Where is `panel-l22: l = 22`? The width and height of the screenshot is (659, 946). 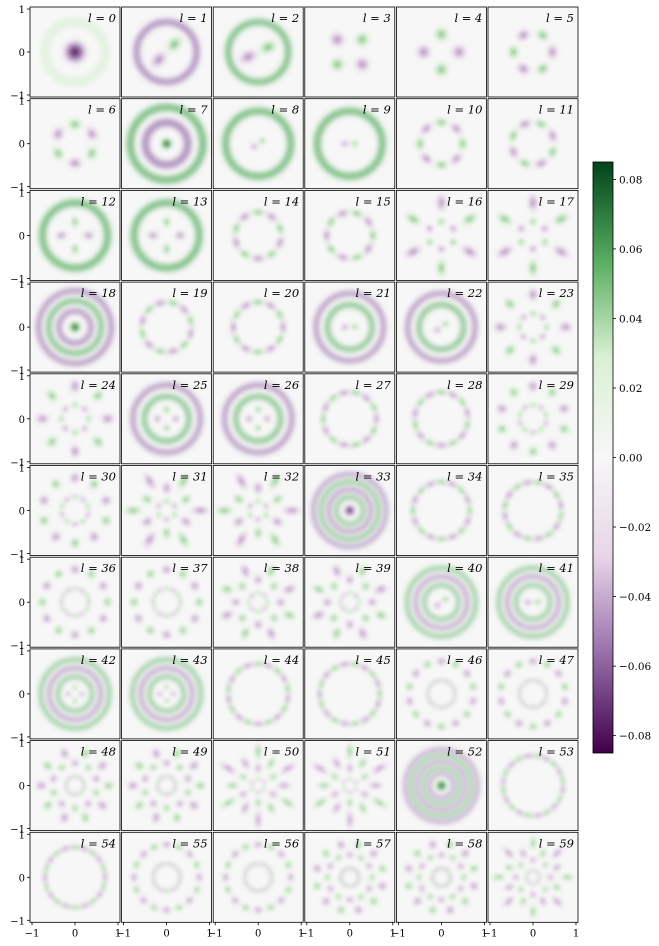
panel-l22: l = 22 is located at coordinates (441, 327).